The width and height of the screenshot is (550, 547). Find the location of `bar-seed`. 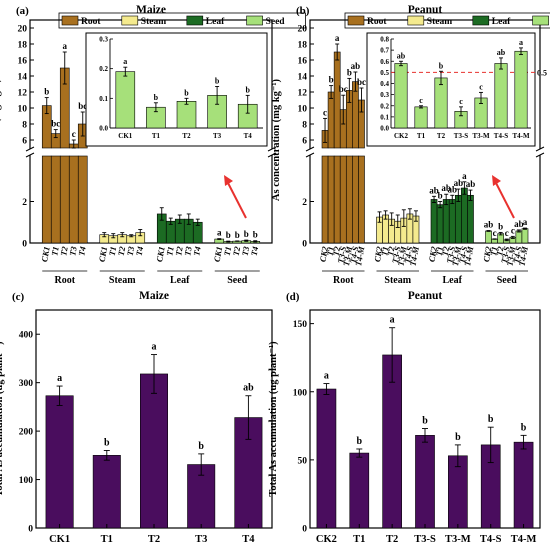

bar-seed is located at coordinates (488, 237).